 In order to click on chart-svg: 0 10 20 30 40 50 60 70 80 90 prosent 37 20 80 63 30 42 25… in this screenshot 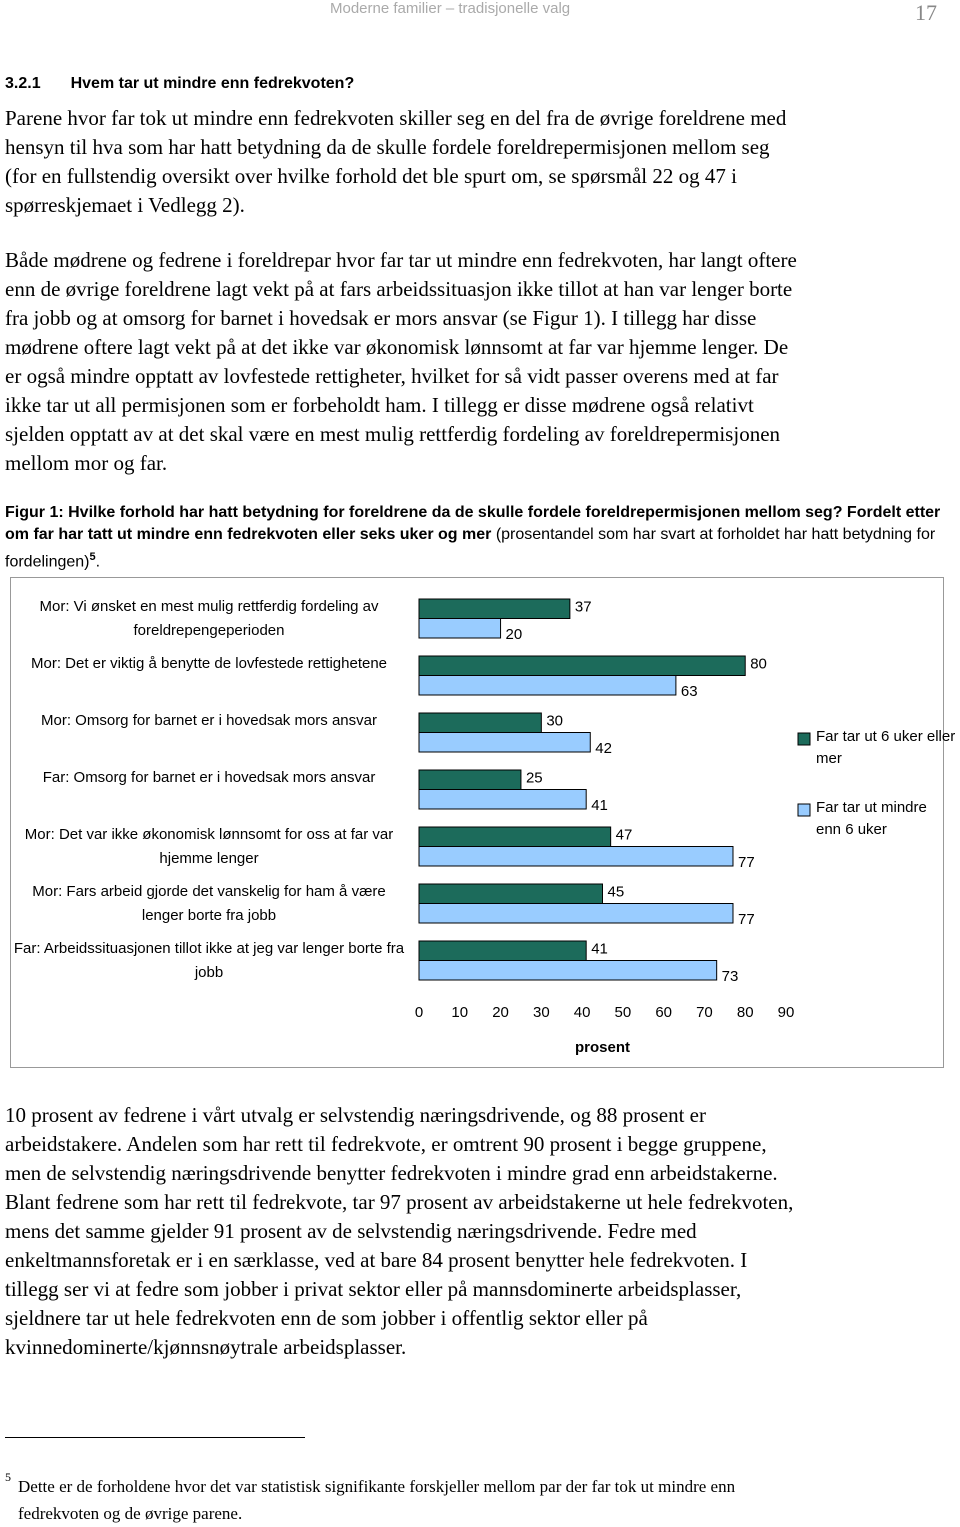, I will do `click(613, 827)`.